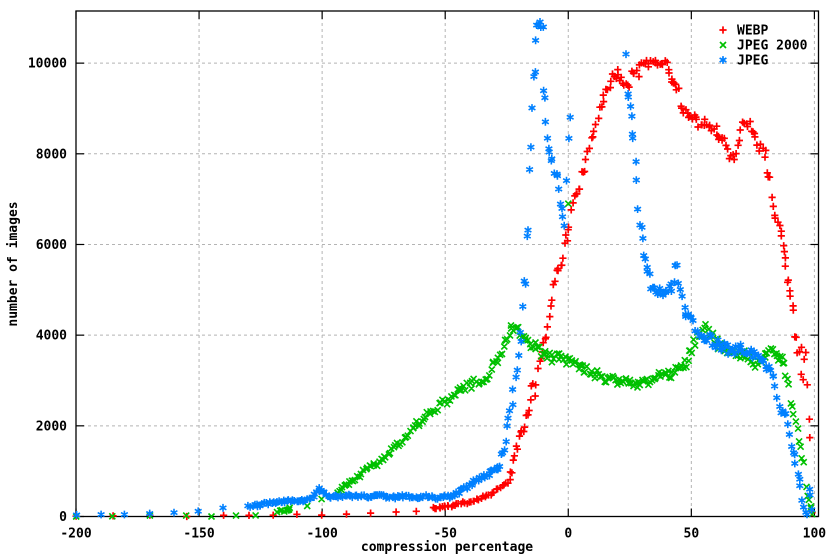 This screenshot has height=560, width=839. What do you see at coordinates (51, 154) in the screenshot?
I see `y-tick-label: 8000` at bounding box center [51, 154].